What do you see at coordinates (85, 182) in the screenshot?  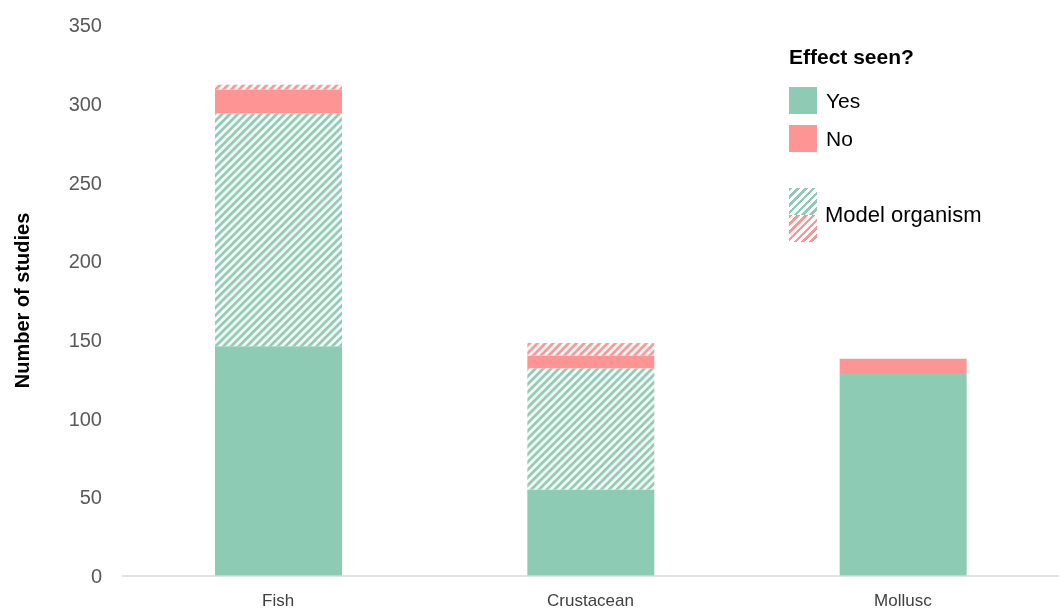 I see `y-tick-label: 250` at bounding box center [85, 182].